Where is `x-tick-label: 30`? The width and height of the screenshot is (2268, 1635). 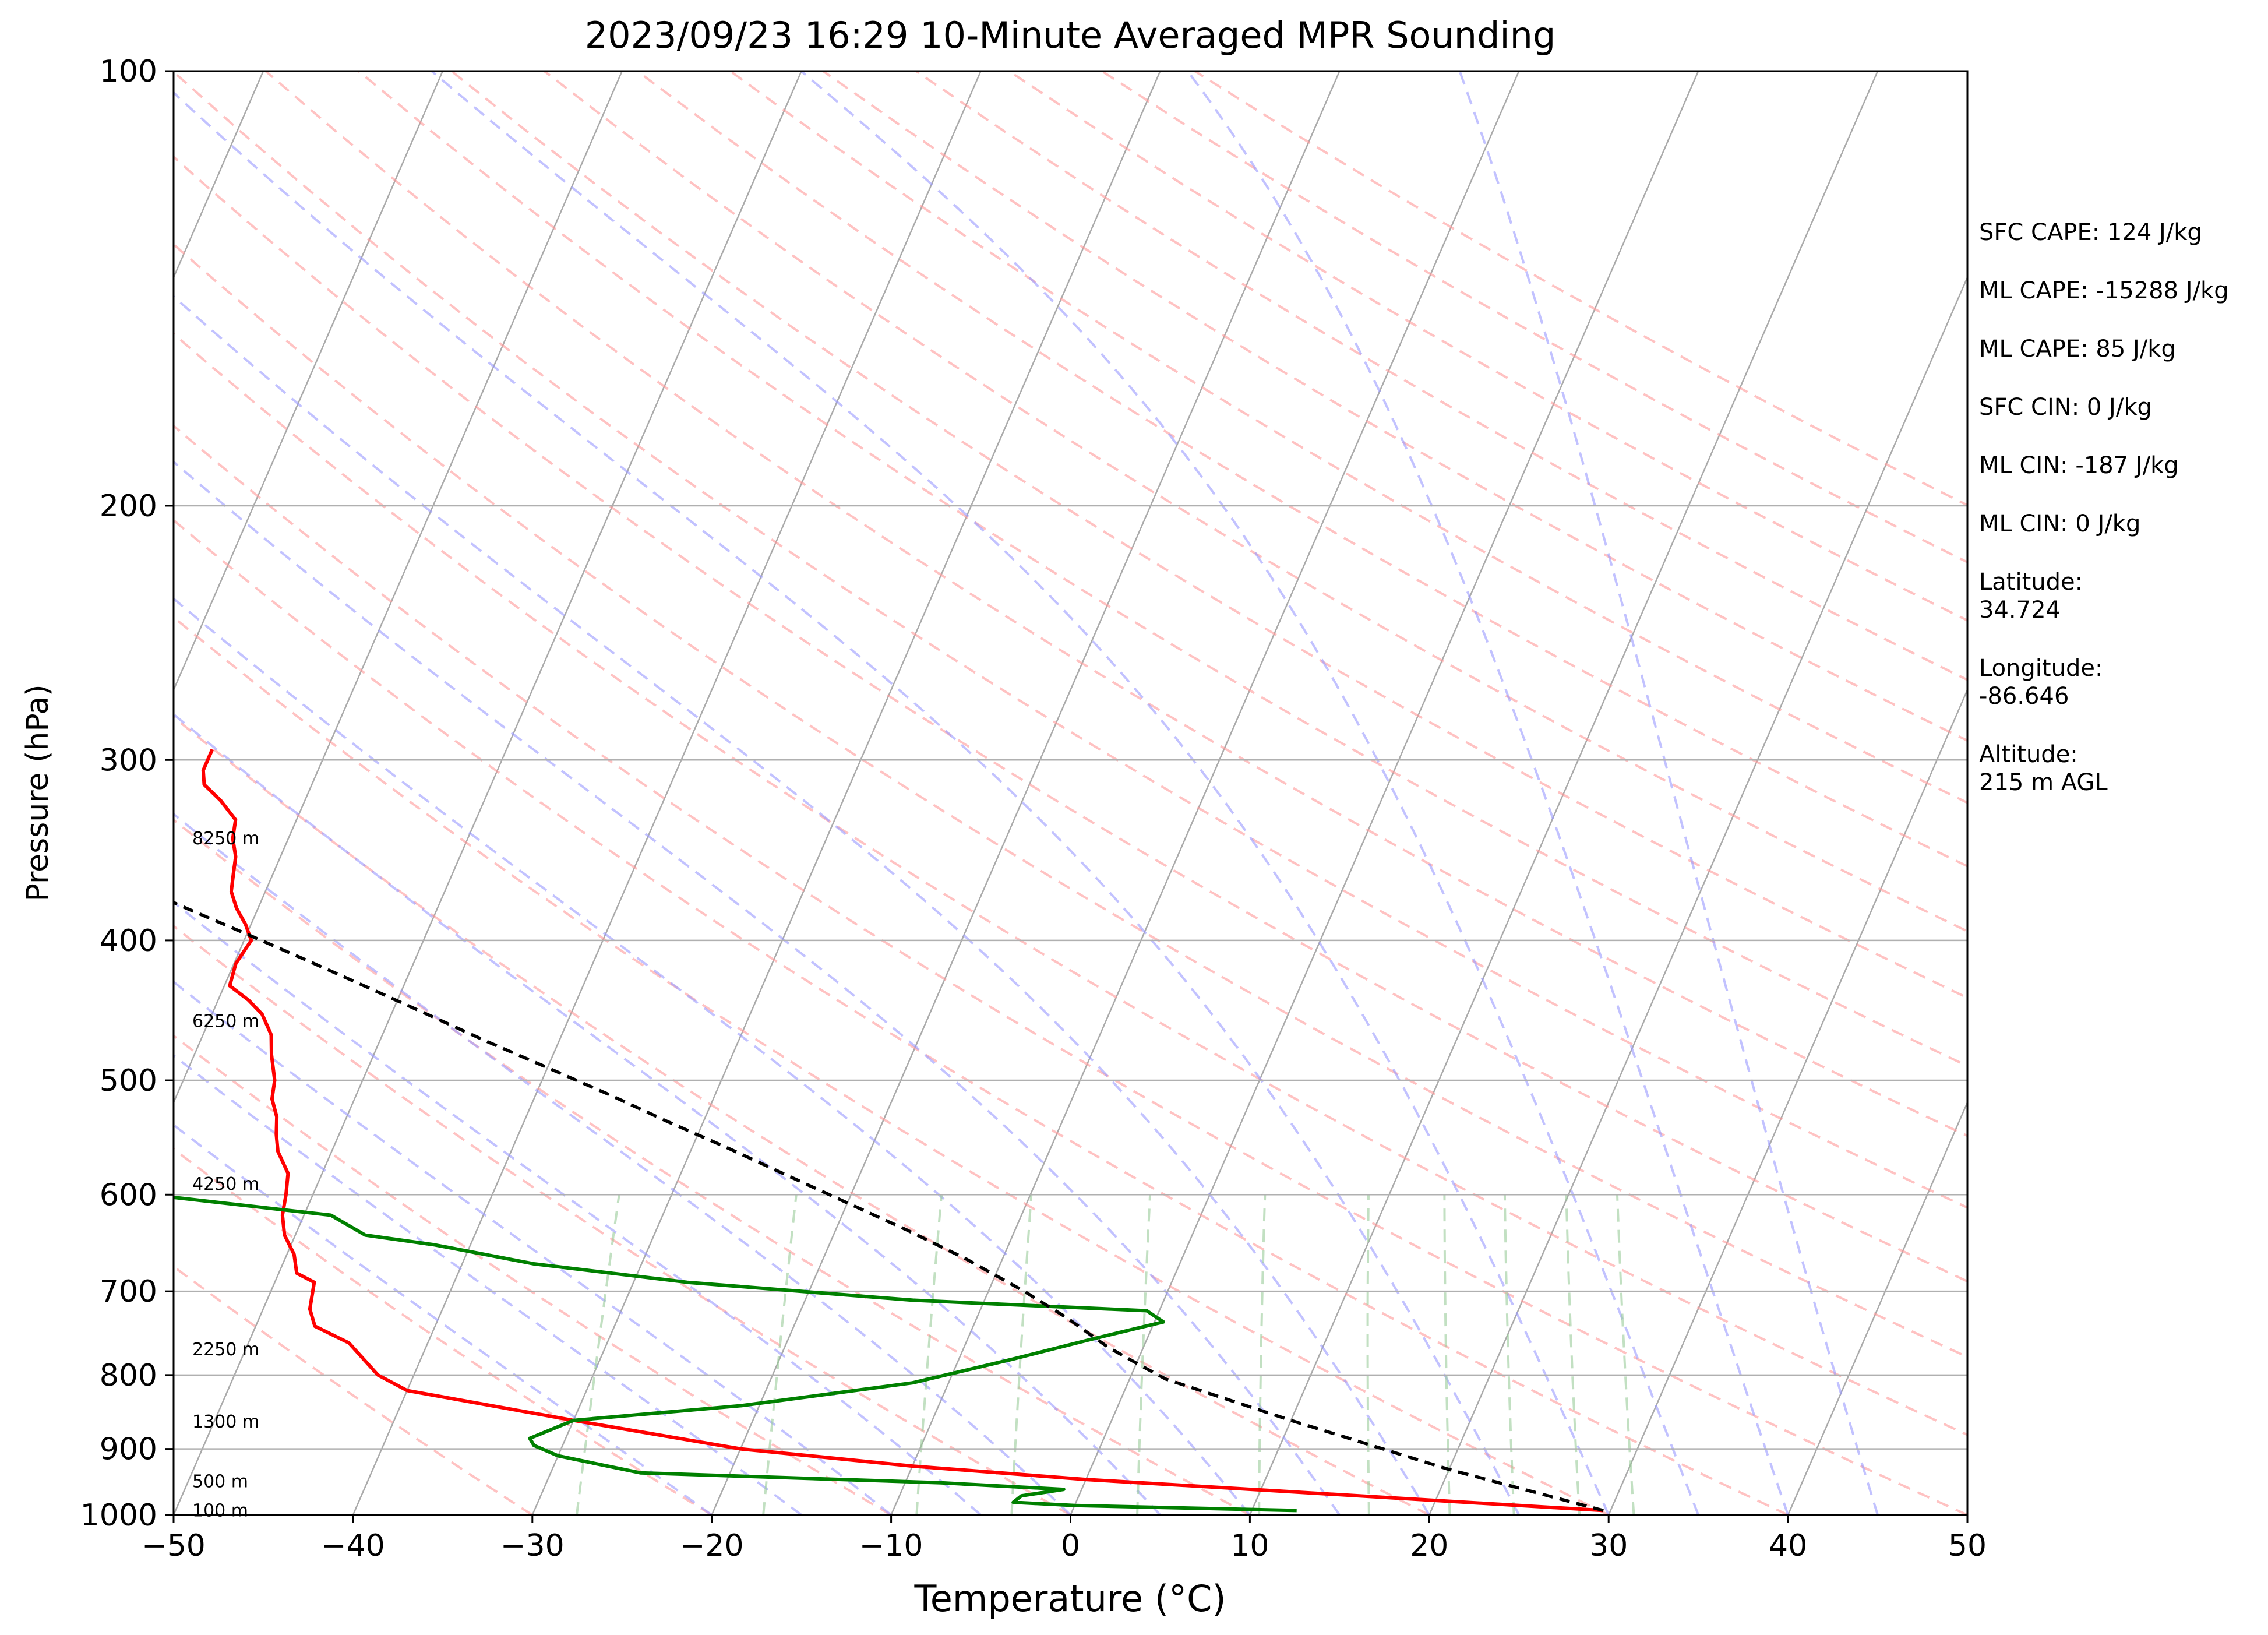
x-tick-label: 30 is located at coordinates (1608, 1545).